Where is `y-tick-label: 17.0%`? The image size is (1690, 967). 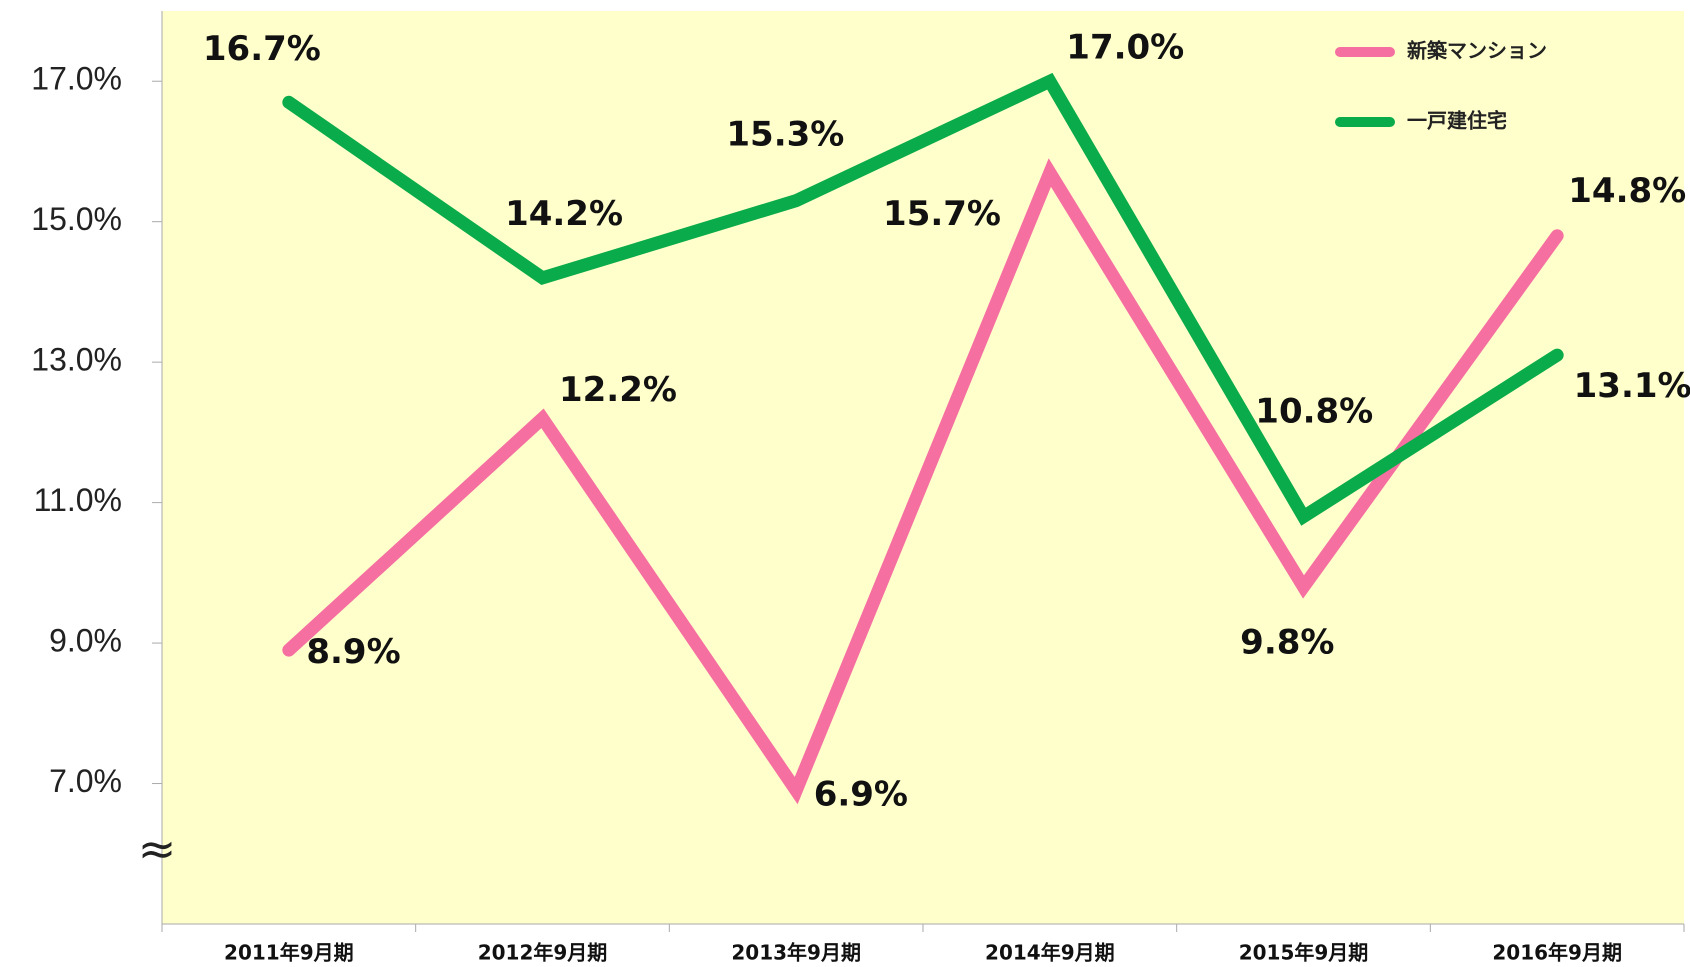 y-tick-label: 17.0% is located at coordinates (76, 79).